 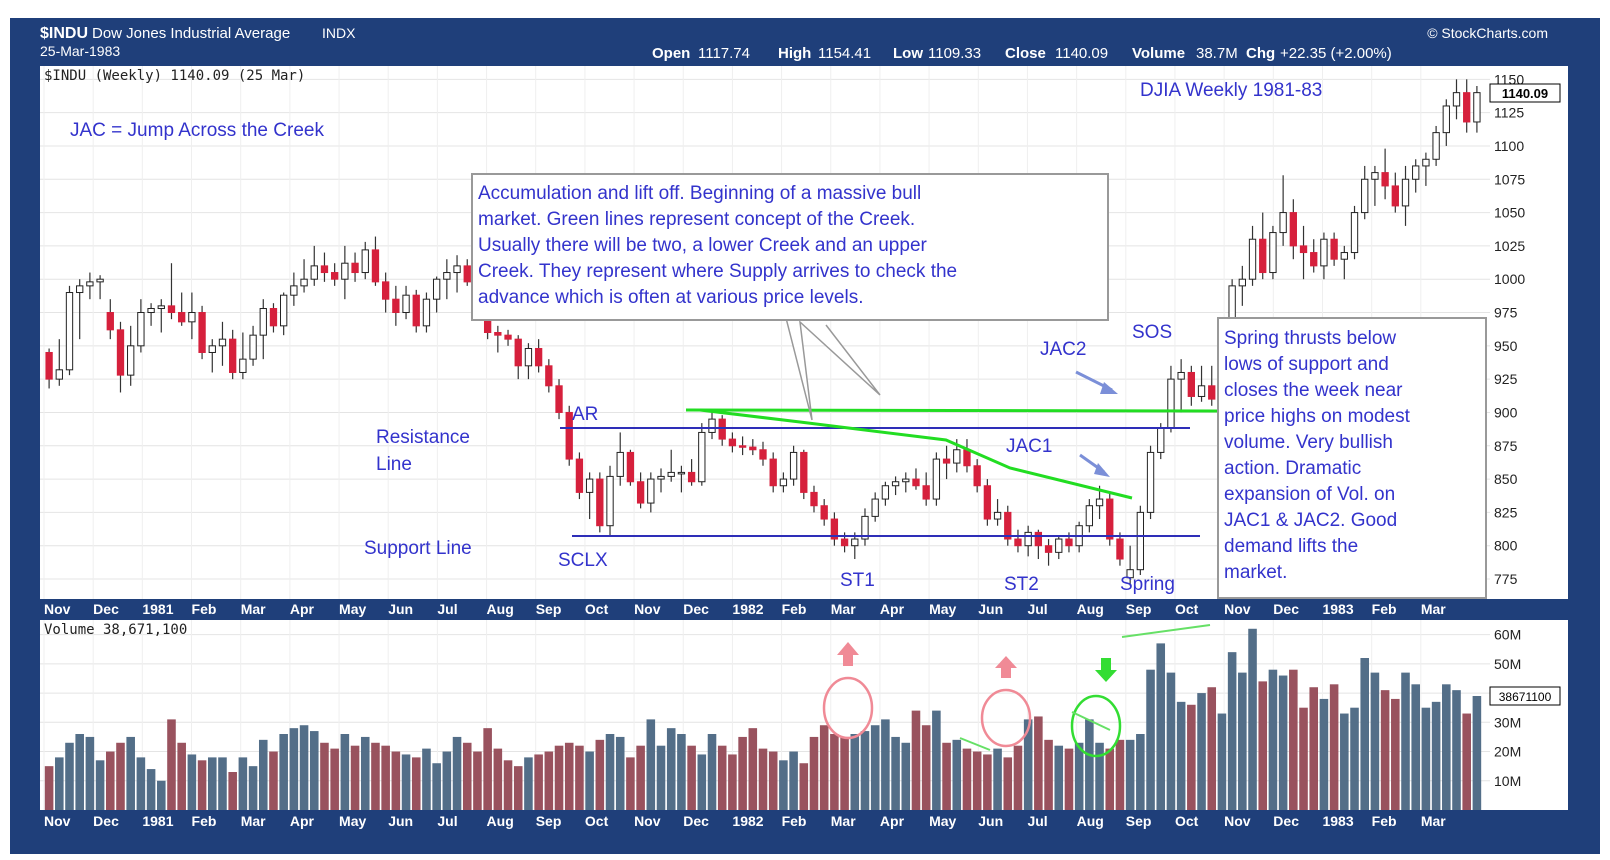 I want to click on price-tick-label: 850, so click(x=1506, y=479).